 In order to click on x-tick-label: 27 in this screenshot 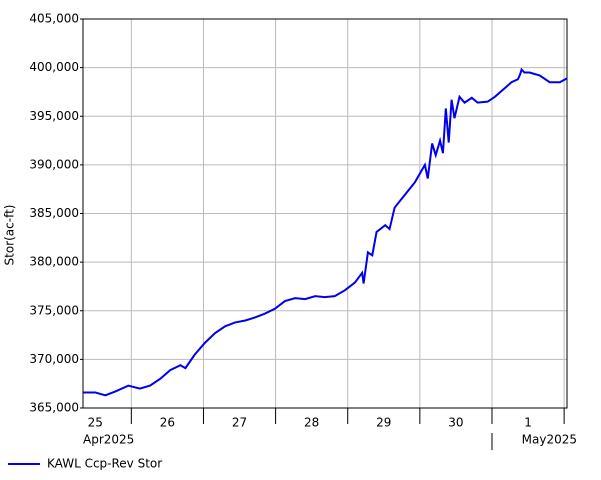, I will do `click(239, 423)`.